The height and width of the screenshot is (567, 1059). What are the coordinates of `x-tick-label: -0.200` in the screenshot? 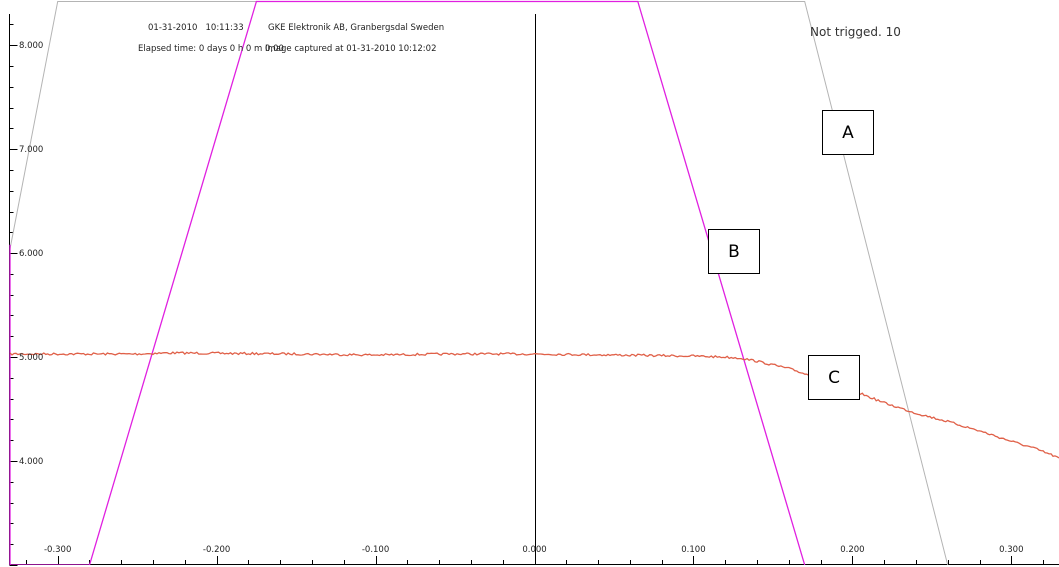 It's located at (216, 550).